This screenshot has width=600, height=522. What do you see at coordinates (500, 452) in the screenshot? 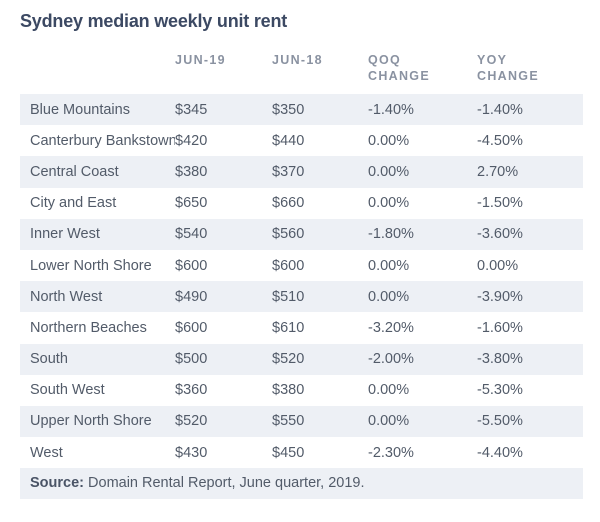
I see `yoy-change-cell: -4.40%` at bounding box center [500, 452].